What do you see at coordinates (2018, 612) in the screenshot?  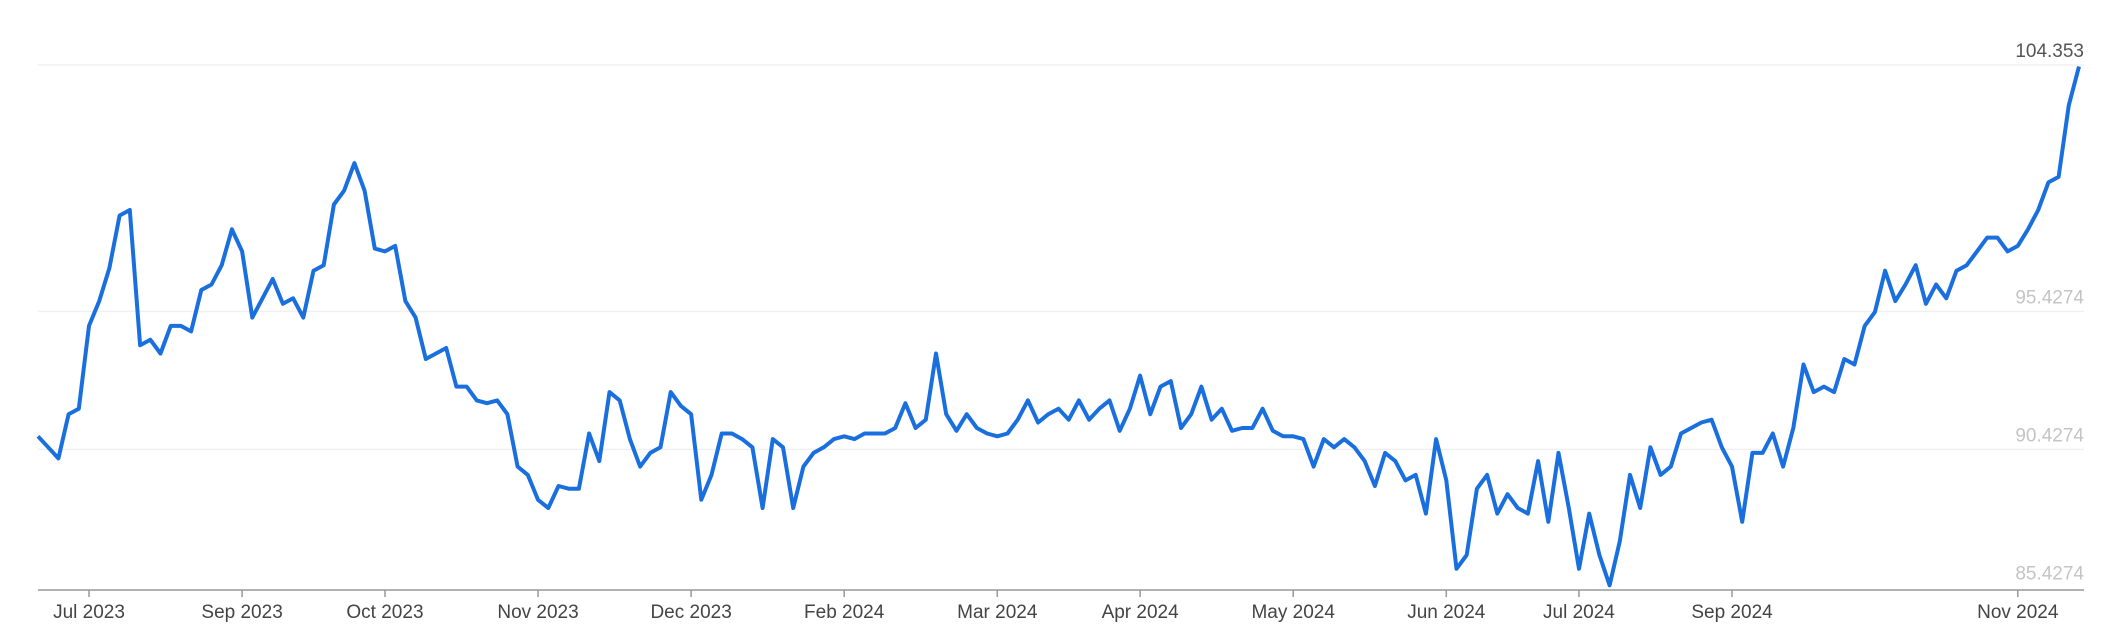 I see `x-tick-label: Nov 2024` at bounding box center [2018, 612].